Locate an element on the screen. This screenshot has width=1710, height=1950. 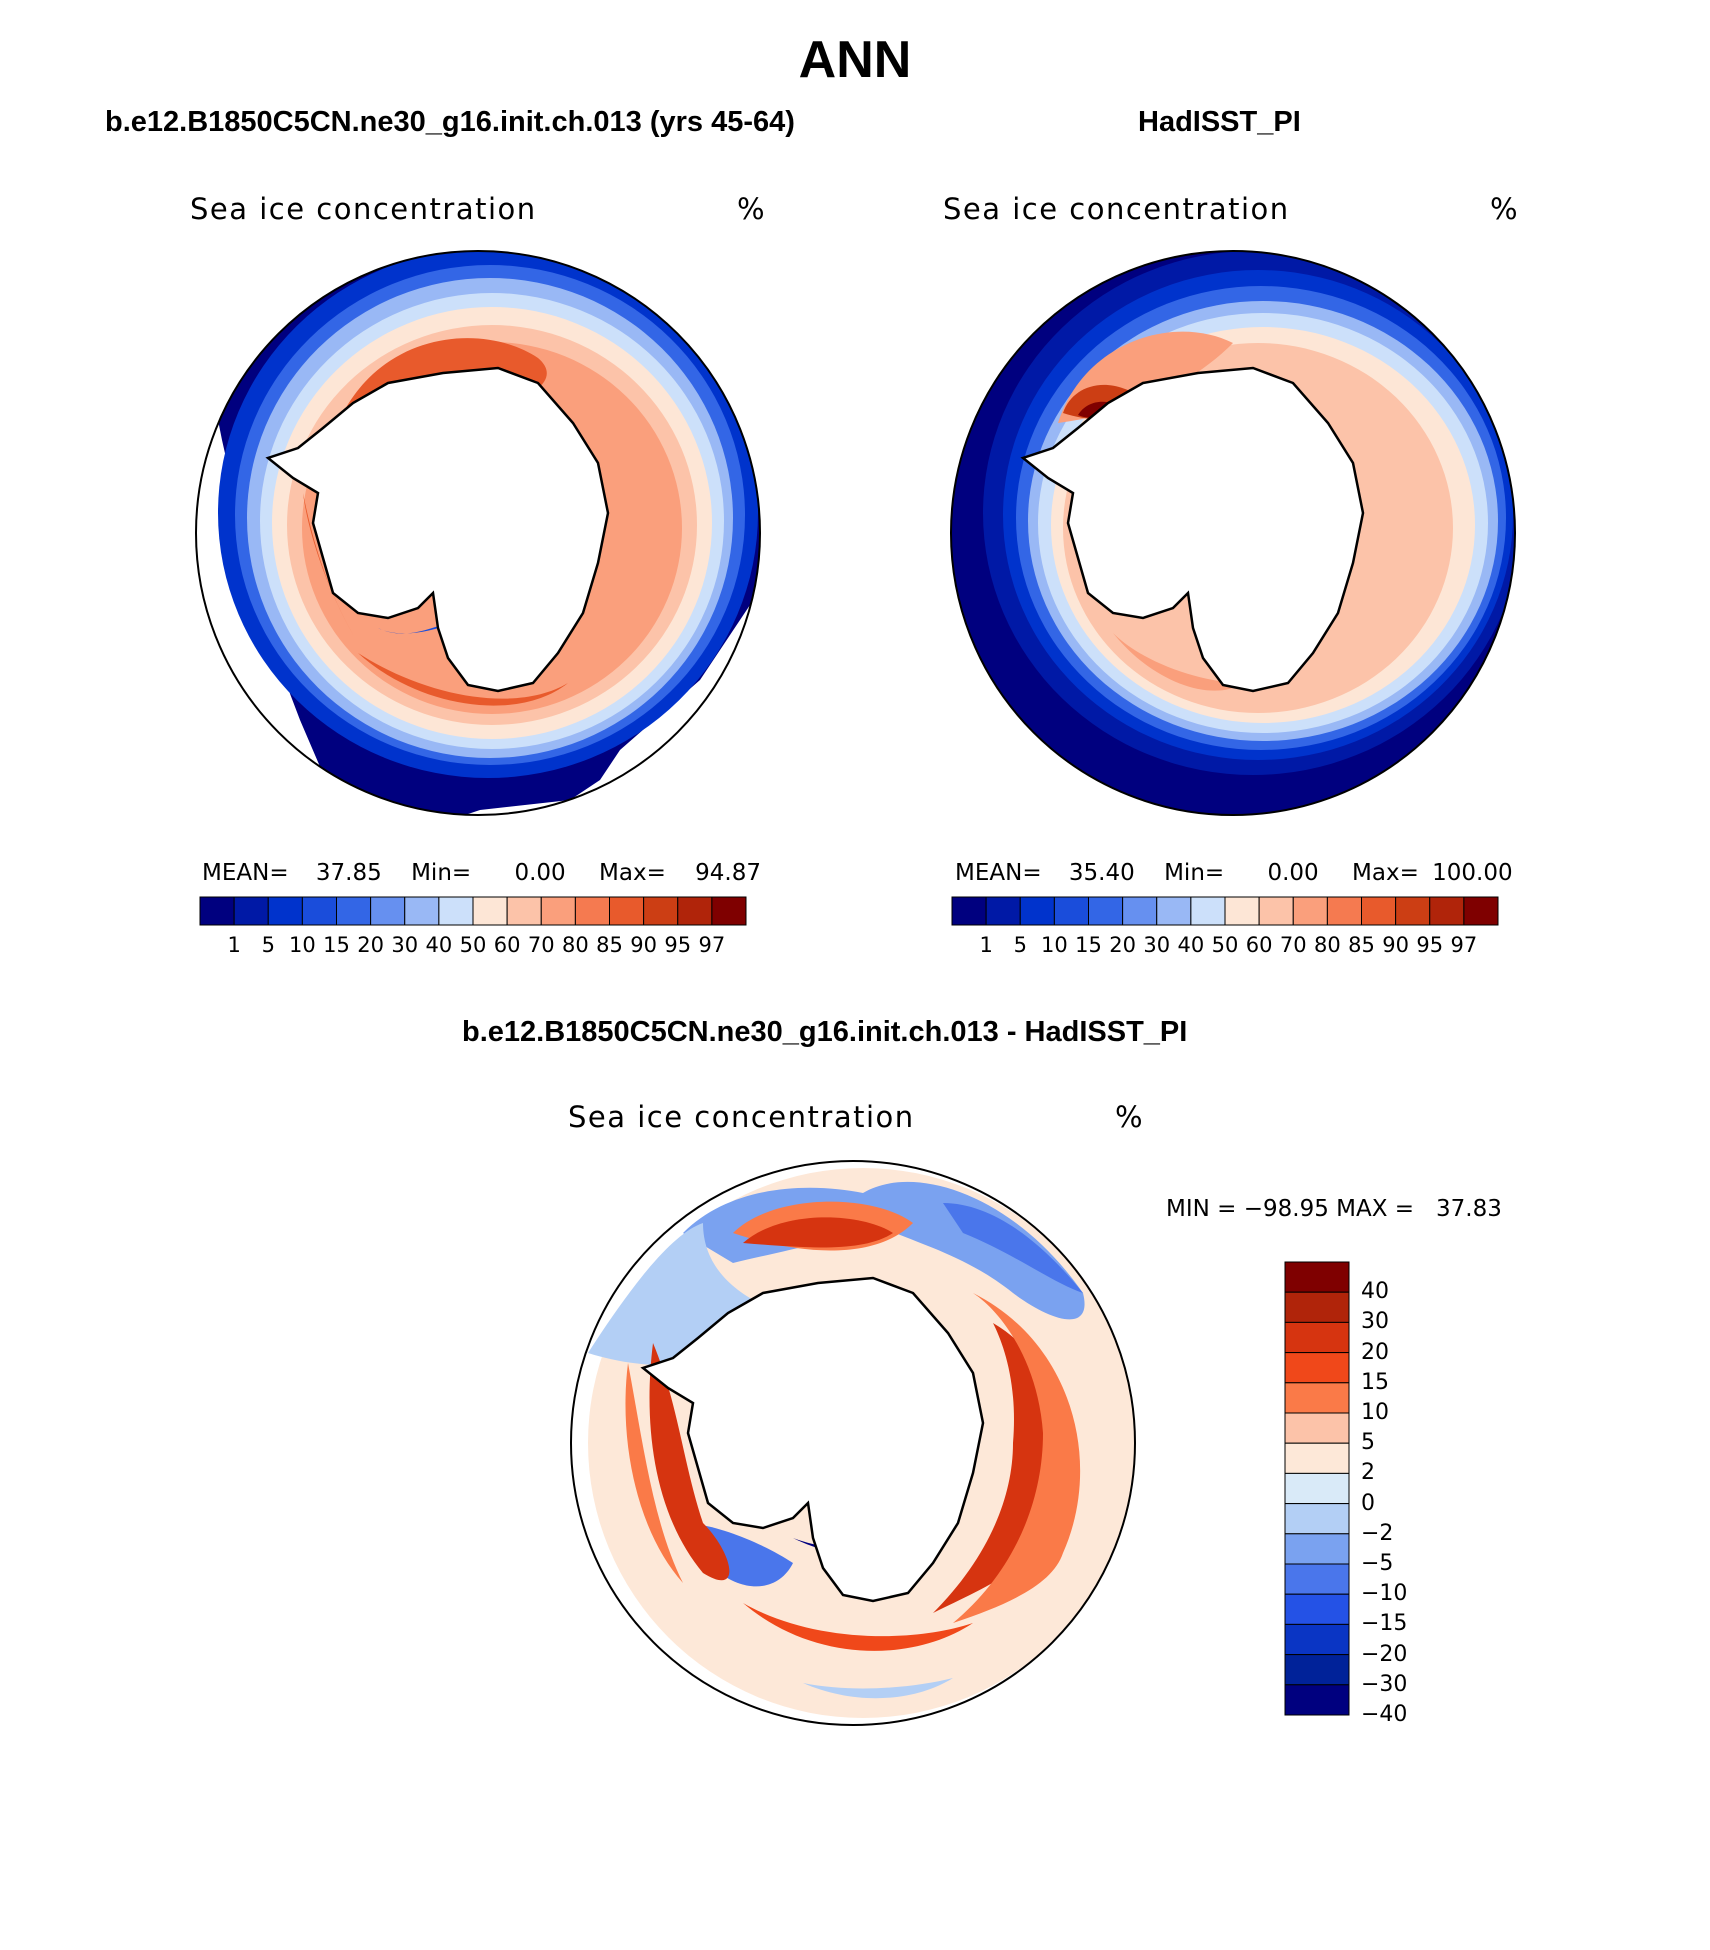
units-obs: % is located at coordinates (1505, 209).